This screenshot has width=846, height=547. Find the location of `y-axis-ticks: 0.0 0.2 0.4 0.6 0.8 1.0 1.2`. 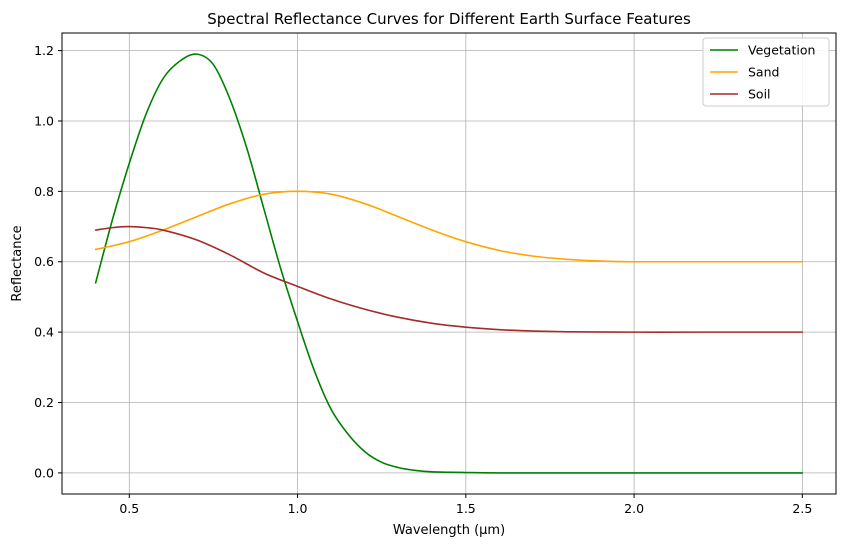

y-axis-ticks: 0.0 0.2 0.4 0.6 0.8 1.0 1.2 is located at coordinates (48, 261).